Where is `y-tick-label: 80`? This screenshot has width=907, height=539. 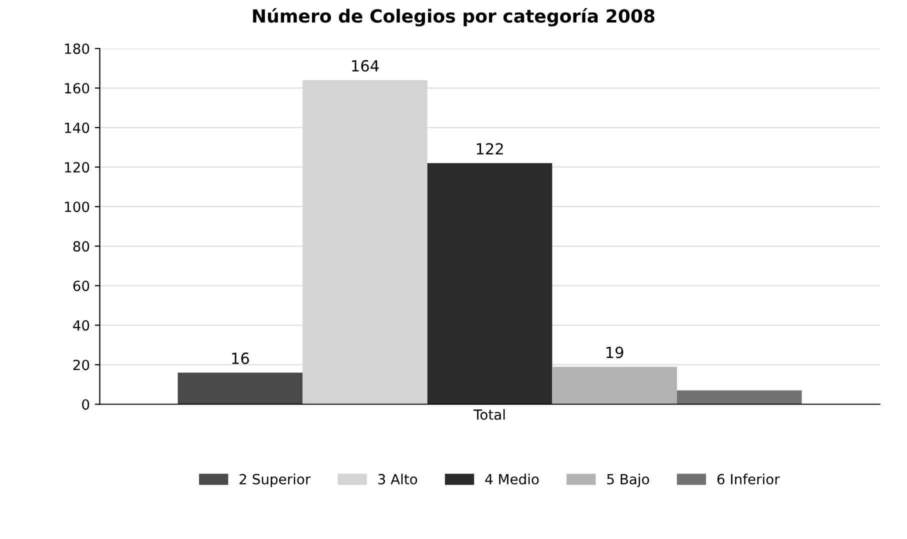 y-tick-label: 80 is located at coordinates (81, 246).